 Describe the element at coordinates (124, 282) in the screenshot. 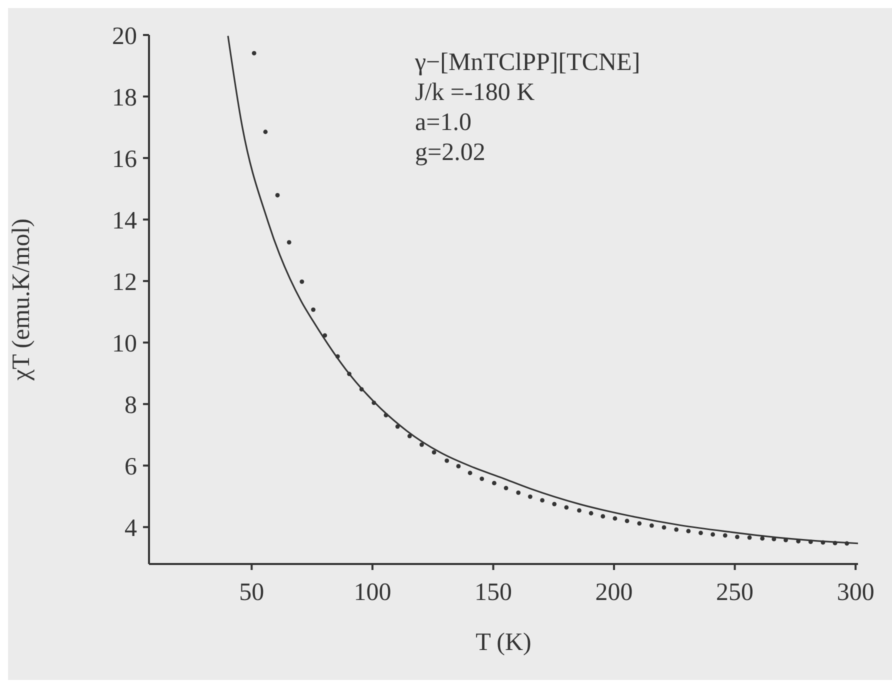

I see `y-tick-label: 12` at that location.